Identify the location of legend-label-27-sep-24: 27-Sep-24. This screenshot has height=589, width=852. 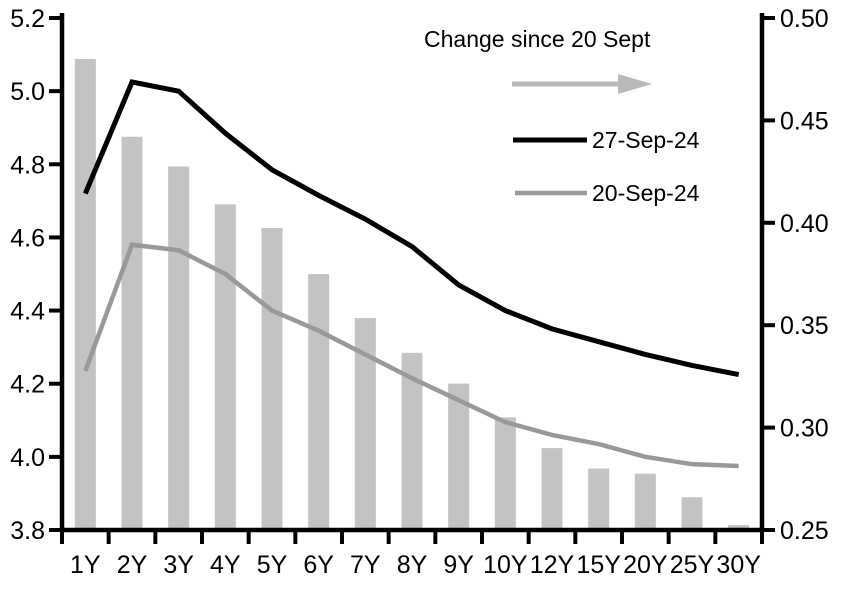
(646, 140).